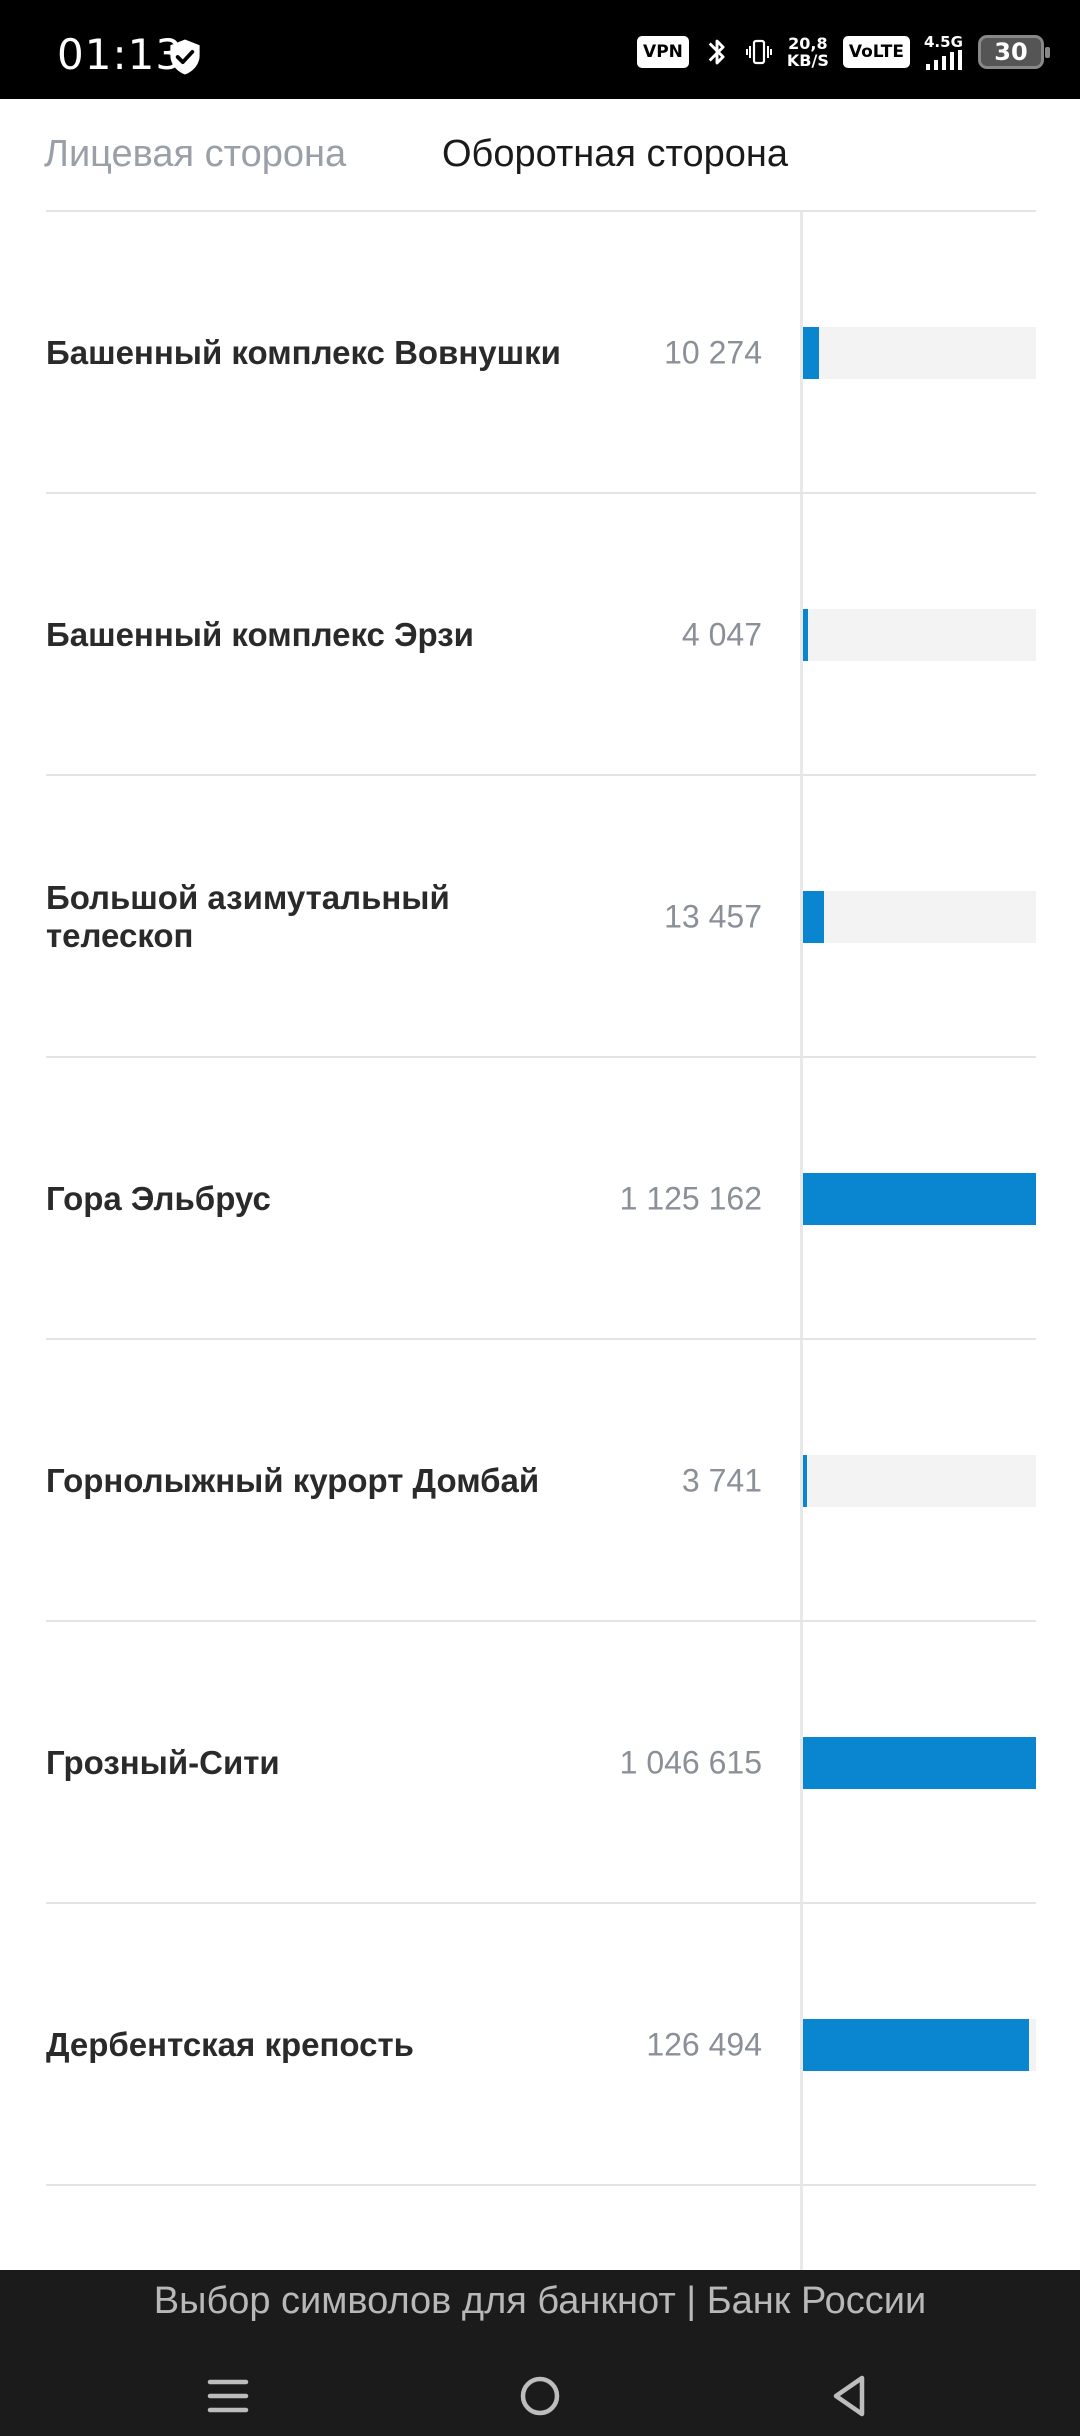  Describe the element at coordinates (943, 41) in the screenshot. I see `network-type: 4.5G` at that location.